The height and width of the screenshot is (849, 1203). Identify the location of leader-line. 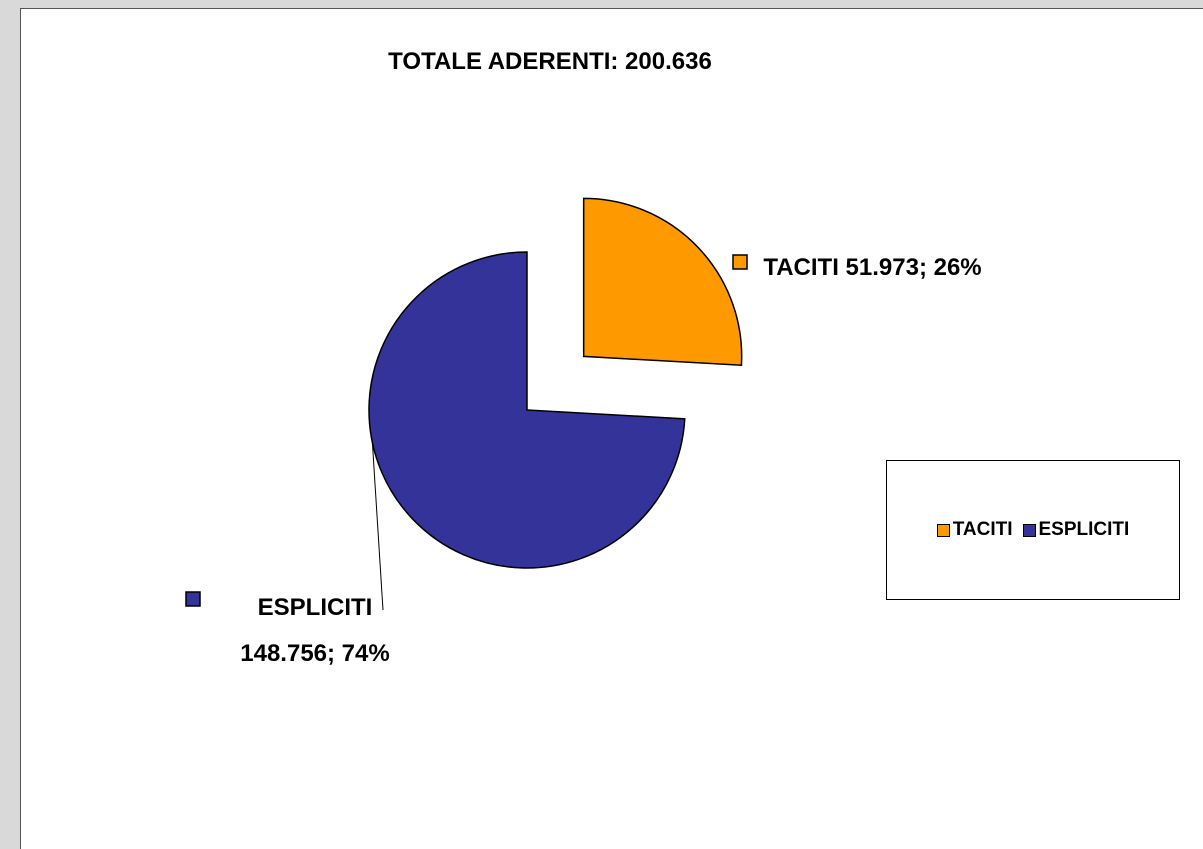
(377, 526).